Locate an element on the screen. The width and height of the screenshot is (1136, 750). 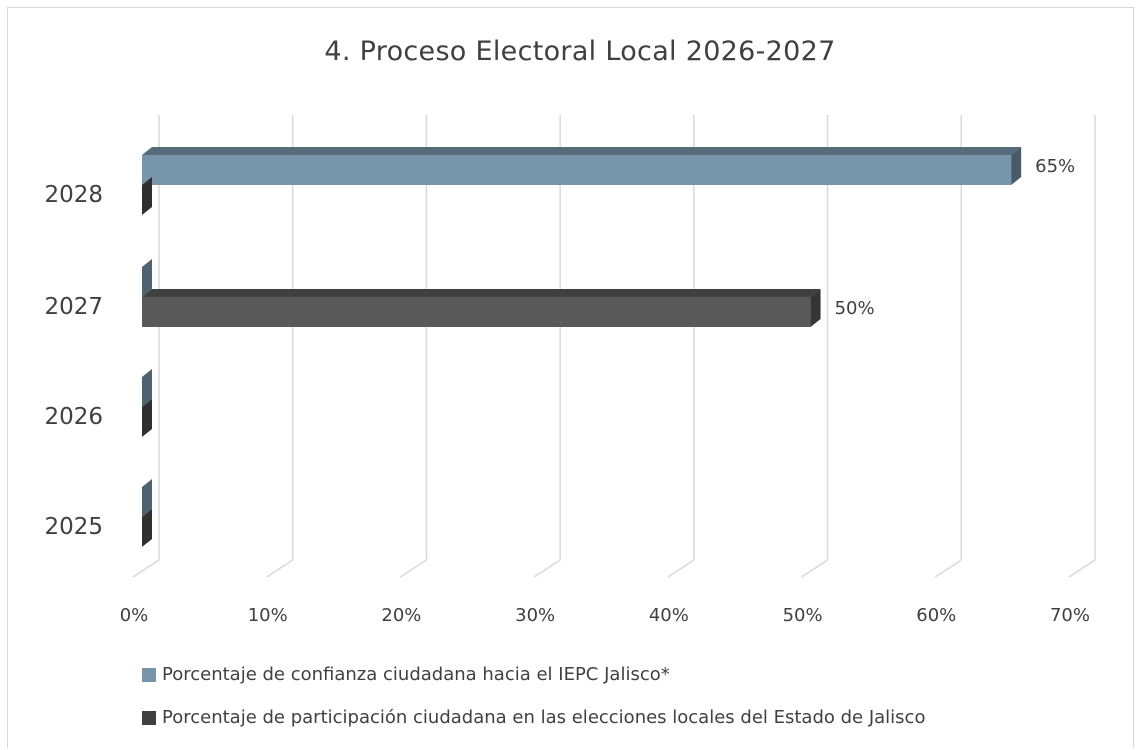
chart-title: 4. Proceso Electoral Local 2026-2027 is located at coordinates (580, 51).